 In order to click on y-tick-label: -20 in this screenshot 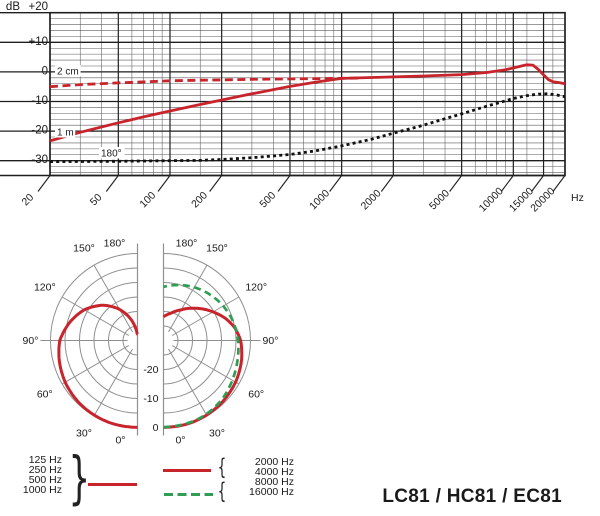, I will do `click(39, 131)`.